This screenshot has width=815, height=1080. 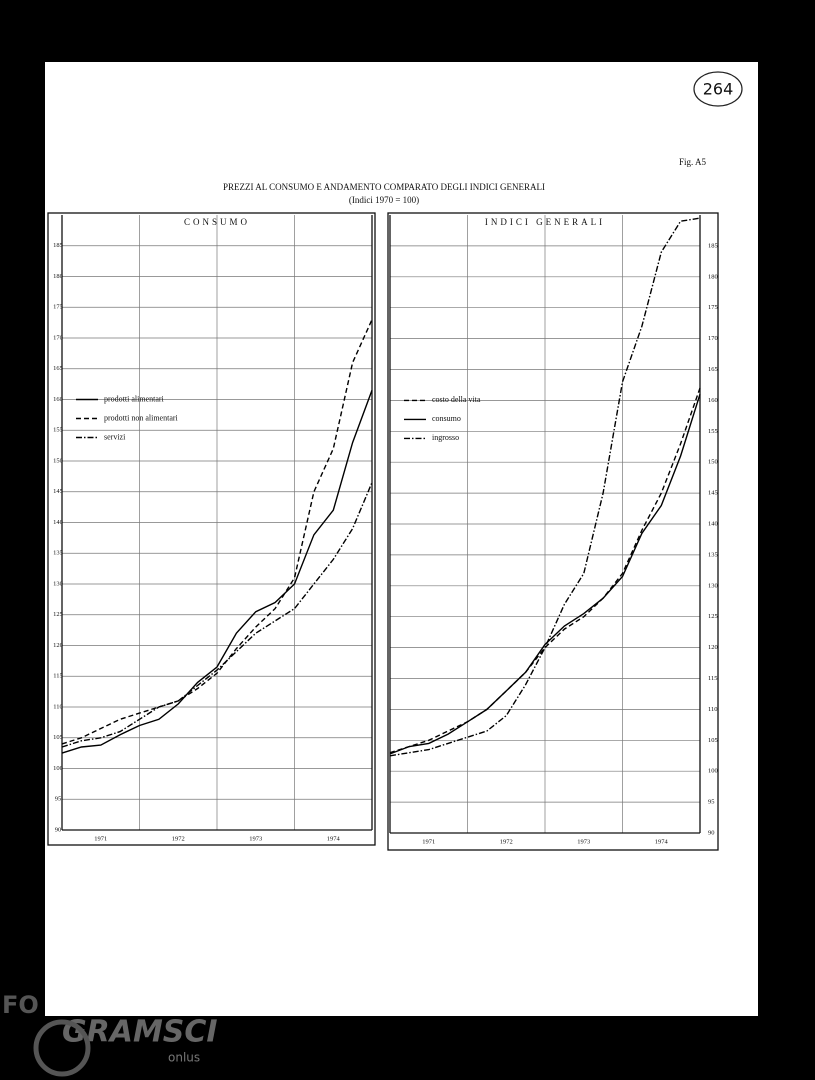 I want to click on subtitle: (Indici 1970 = 100), so click(x=384, y=200).